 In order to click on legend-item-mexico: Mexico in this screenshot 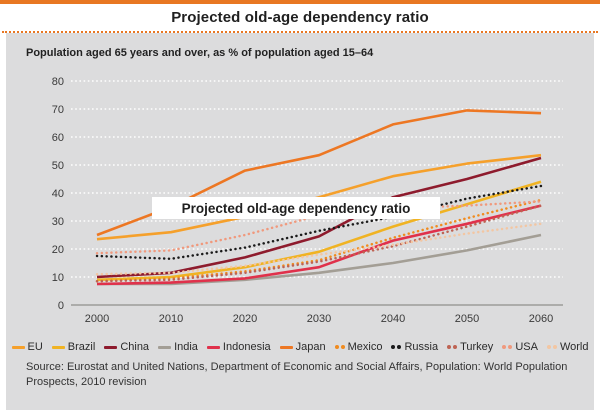, I will do `click(358, 347)`.